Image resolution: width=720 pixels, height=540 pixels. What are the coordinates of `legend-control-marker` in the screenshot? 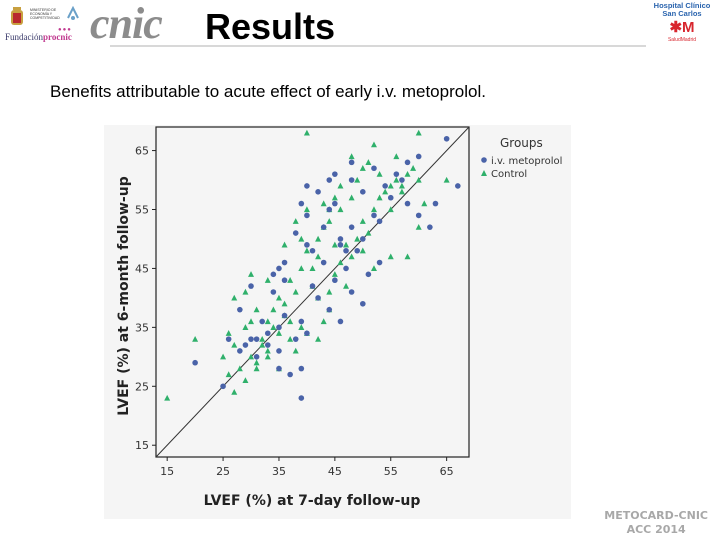 It's located at (484, 173).